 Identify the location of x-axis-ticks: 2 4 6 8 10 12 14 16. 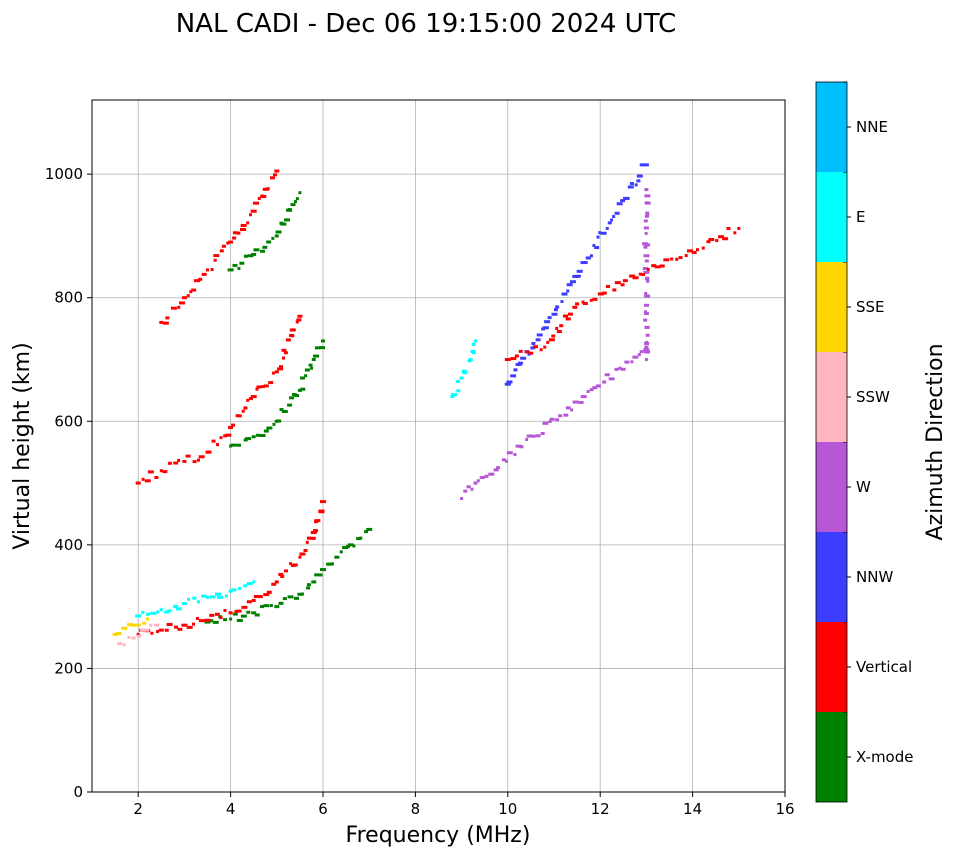
(464, 805).